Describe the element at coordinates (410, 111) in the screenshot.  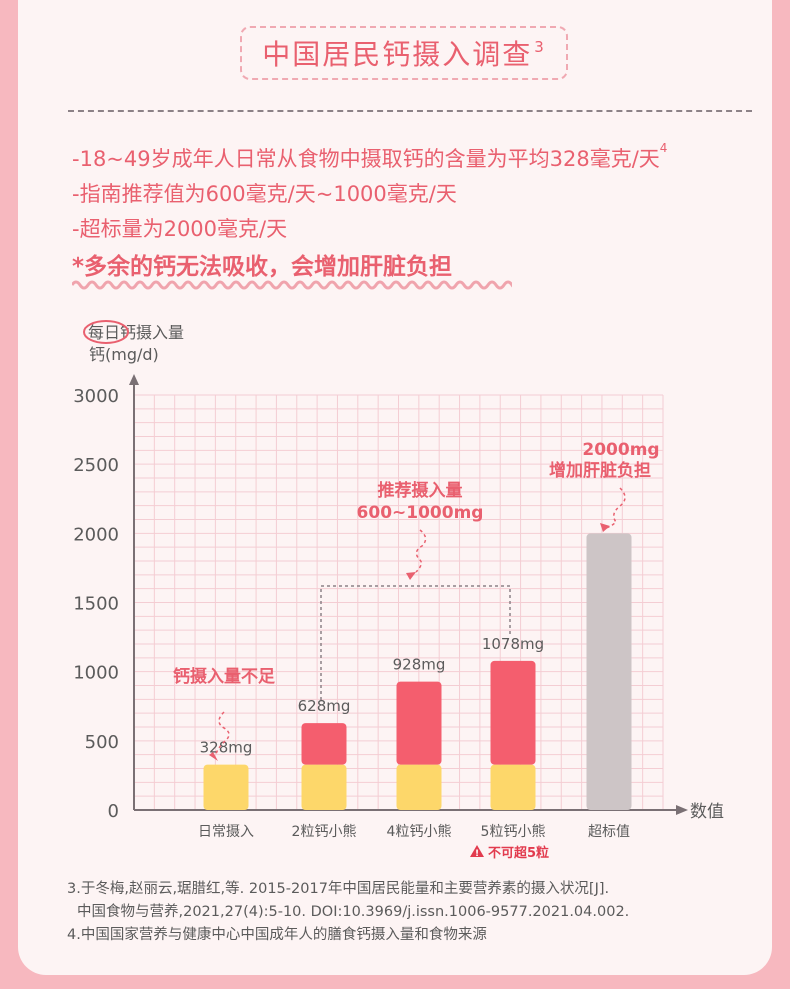
I see `divider` at that location.